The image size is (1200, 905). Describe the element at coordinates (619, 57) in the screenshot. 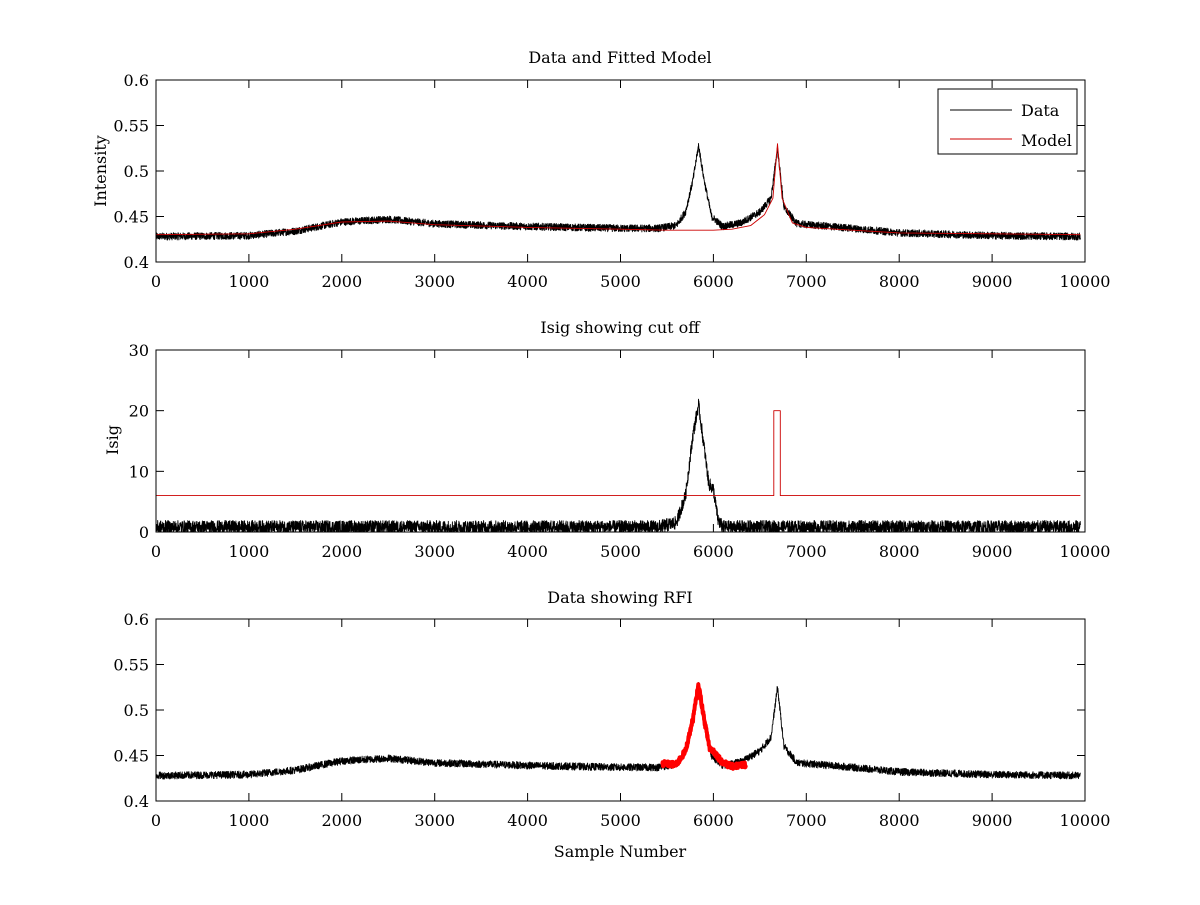

I see `chart-title: Data and Fitted Model` at that location.